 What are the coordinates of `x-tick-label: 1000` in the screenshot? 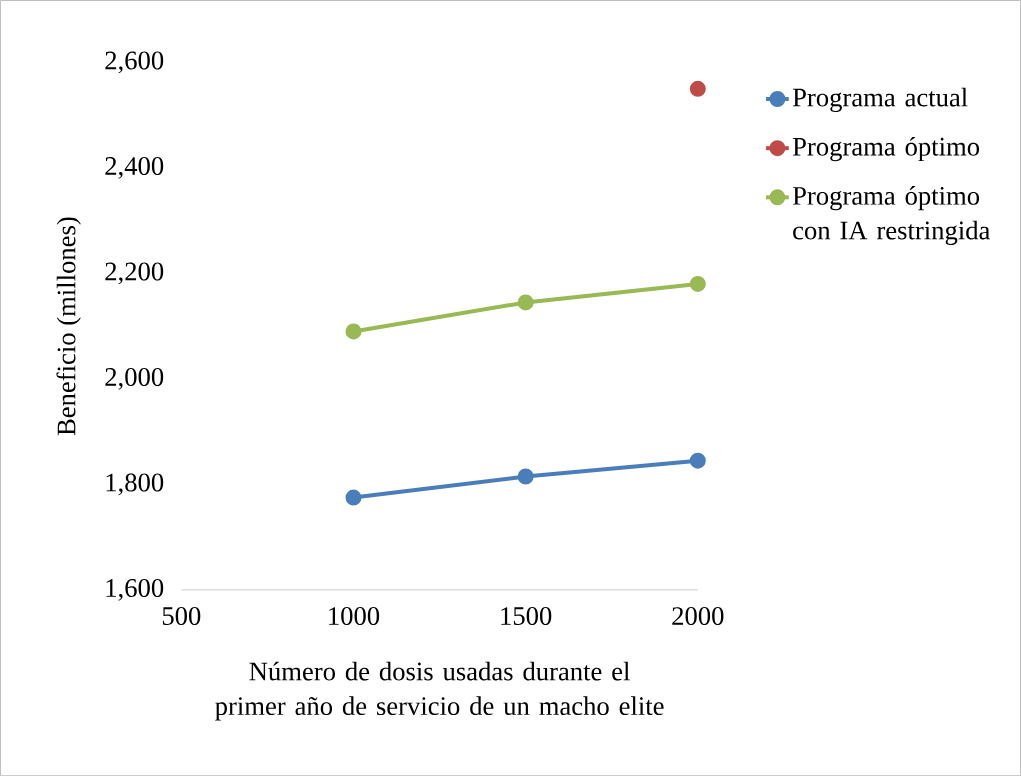 It's located at (354, 615).